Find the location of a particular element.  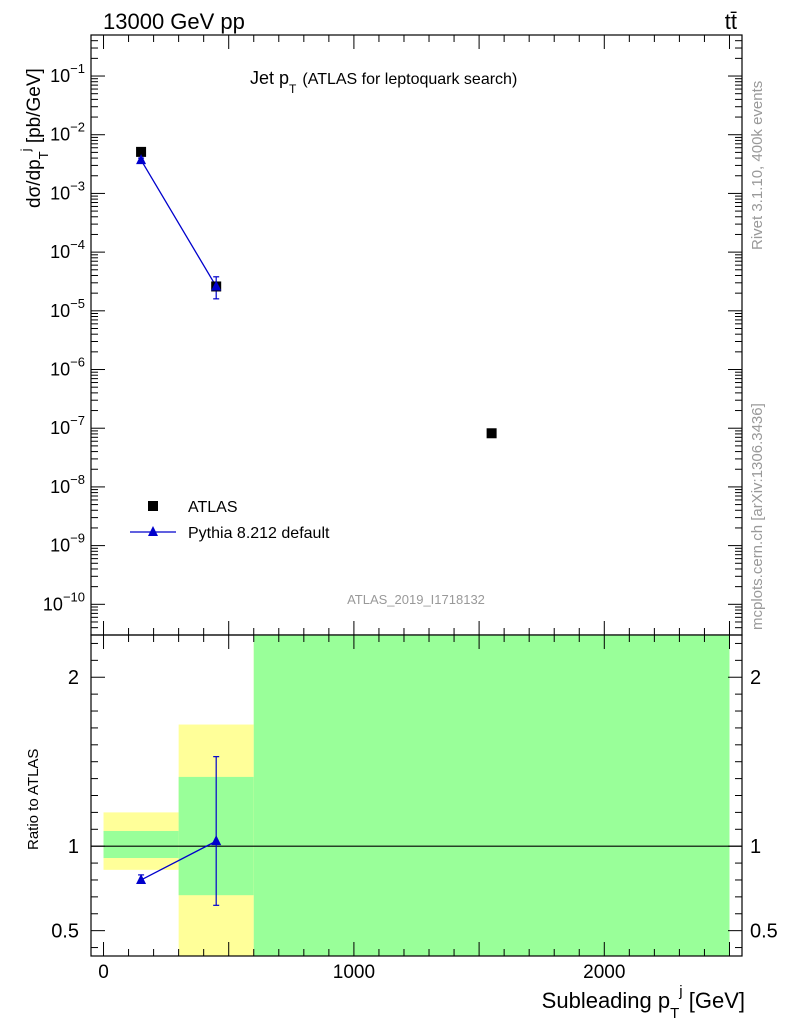

legend-atlas-label: ATLAS is located at coordinates (213, 507).